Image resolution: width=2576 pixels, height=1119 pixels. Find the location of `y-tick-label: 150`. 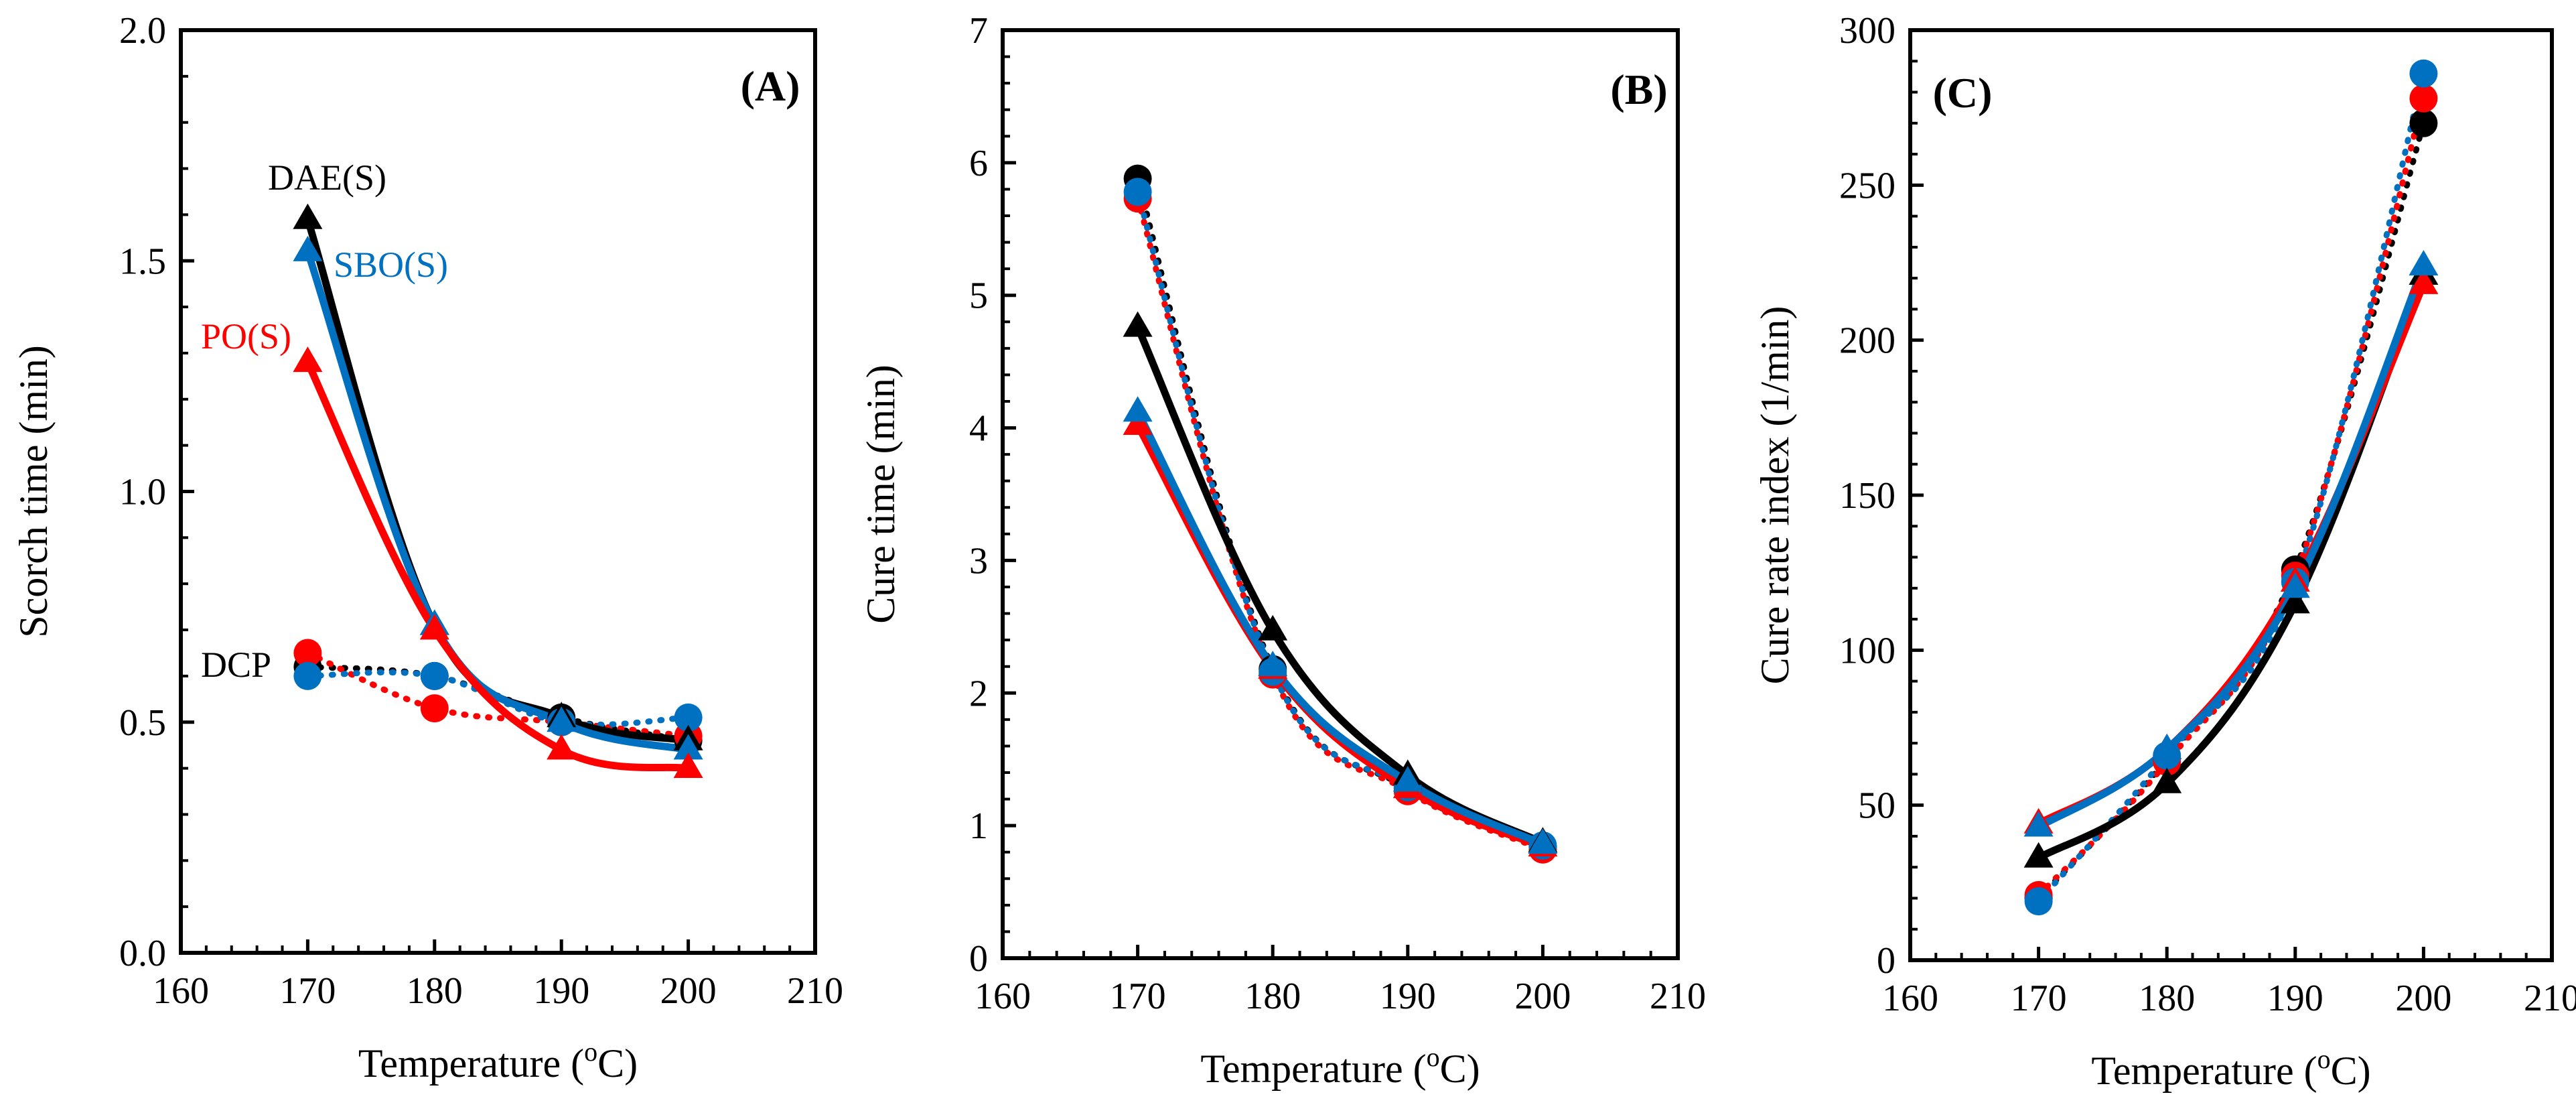

y-tick-label: 150 is located at coordinates (1867, 496).